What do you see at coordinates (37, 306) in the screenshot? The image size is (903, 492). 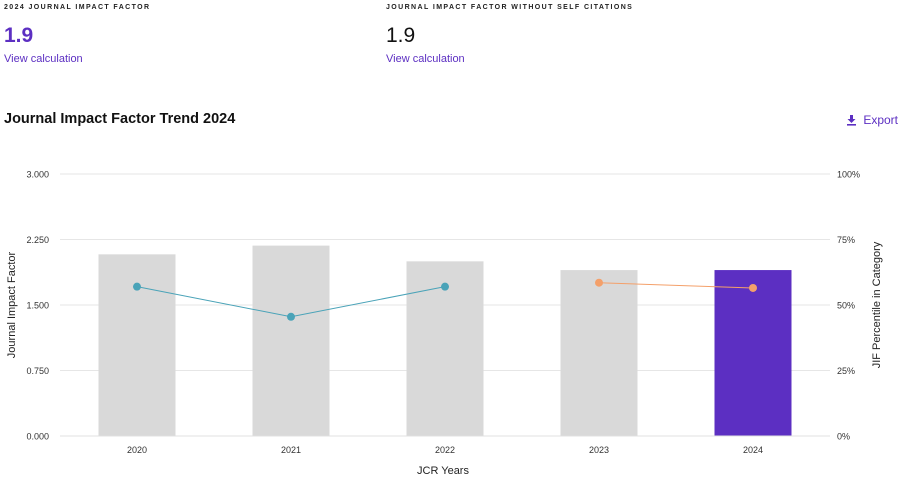 I see `y-tick-label: 1.500` at bounding box center [37, 306].